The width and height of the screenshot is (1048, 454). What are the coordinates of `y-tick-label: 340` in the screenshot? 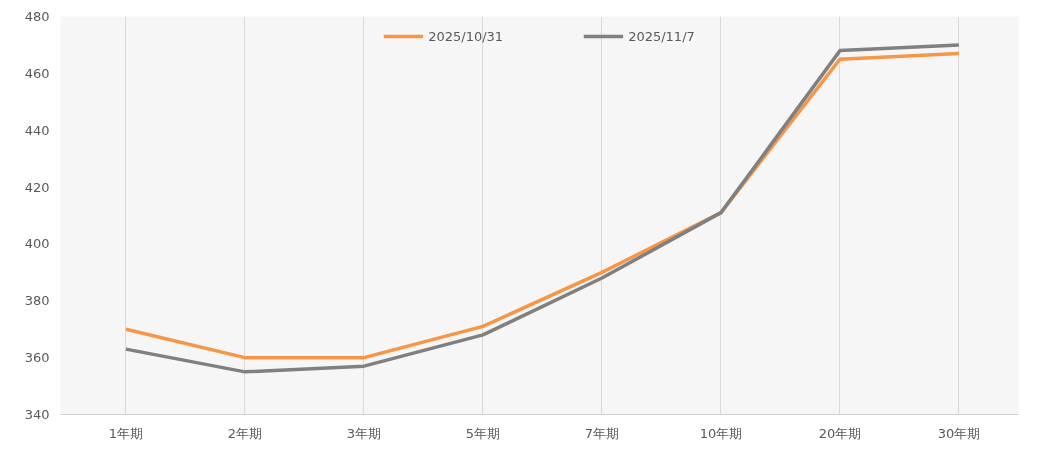 It's located at (37, 414).